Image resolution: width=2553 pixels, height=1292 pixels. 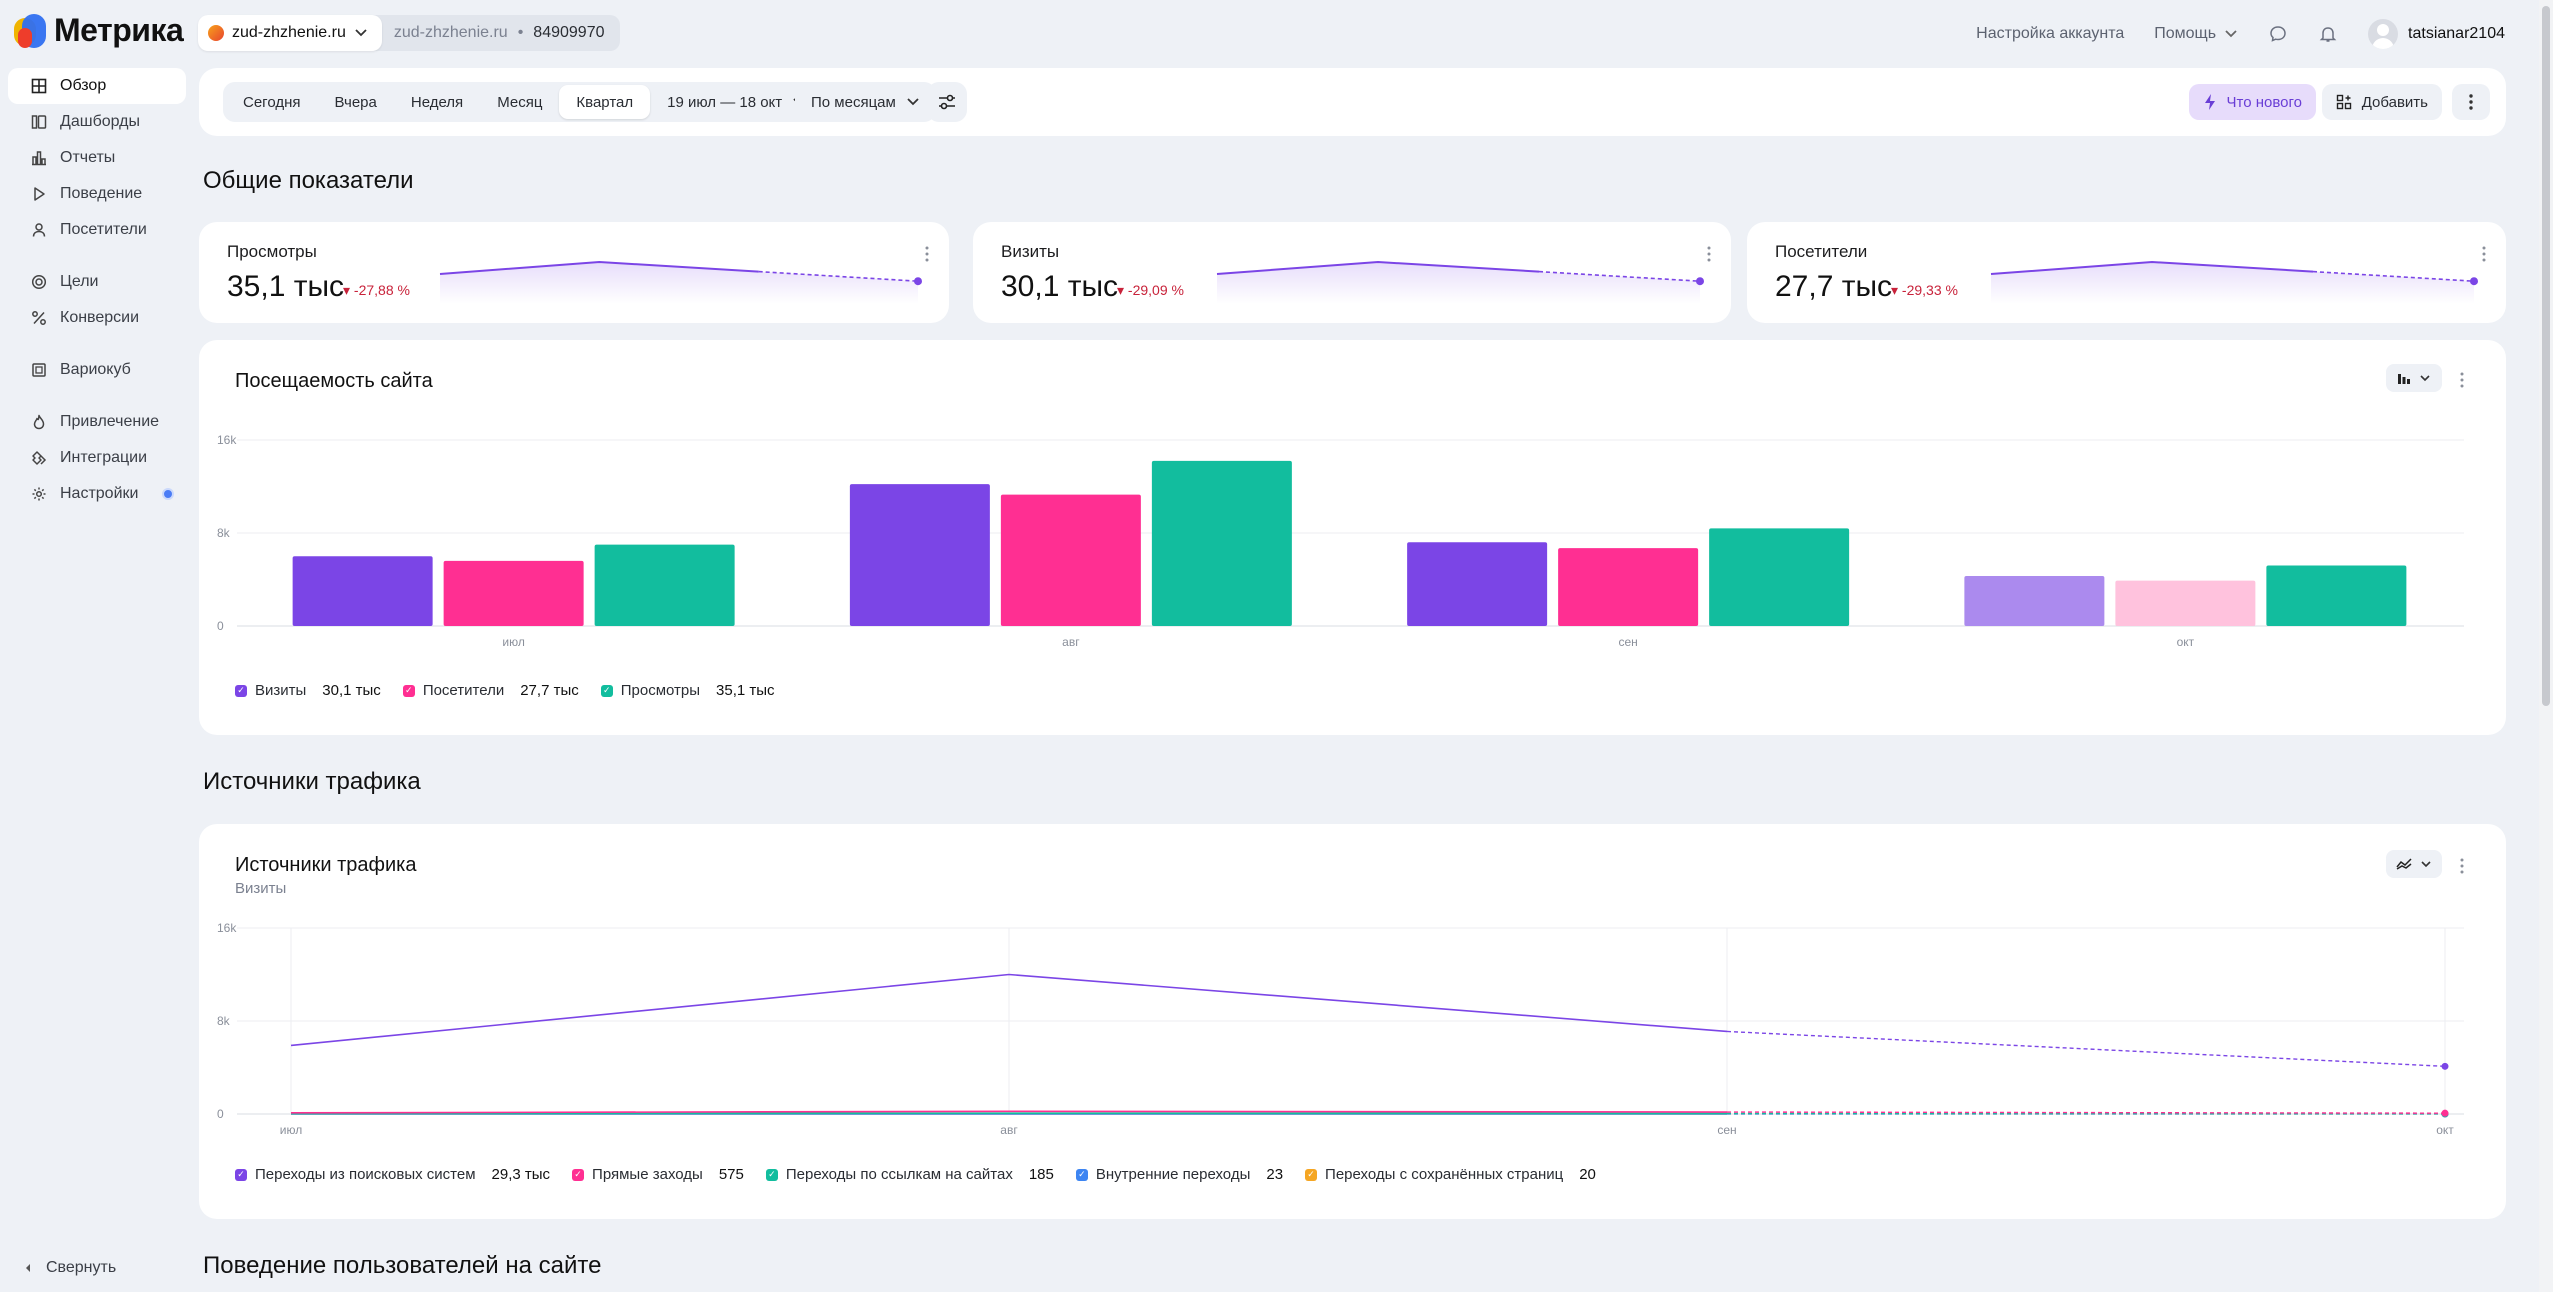 I want to click on sidebar-item-goals: Цели, so click(x=97, y=282).